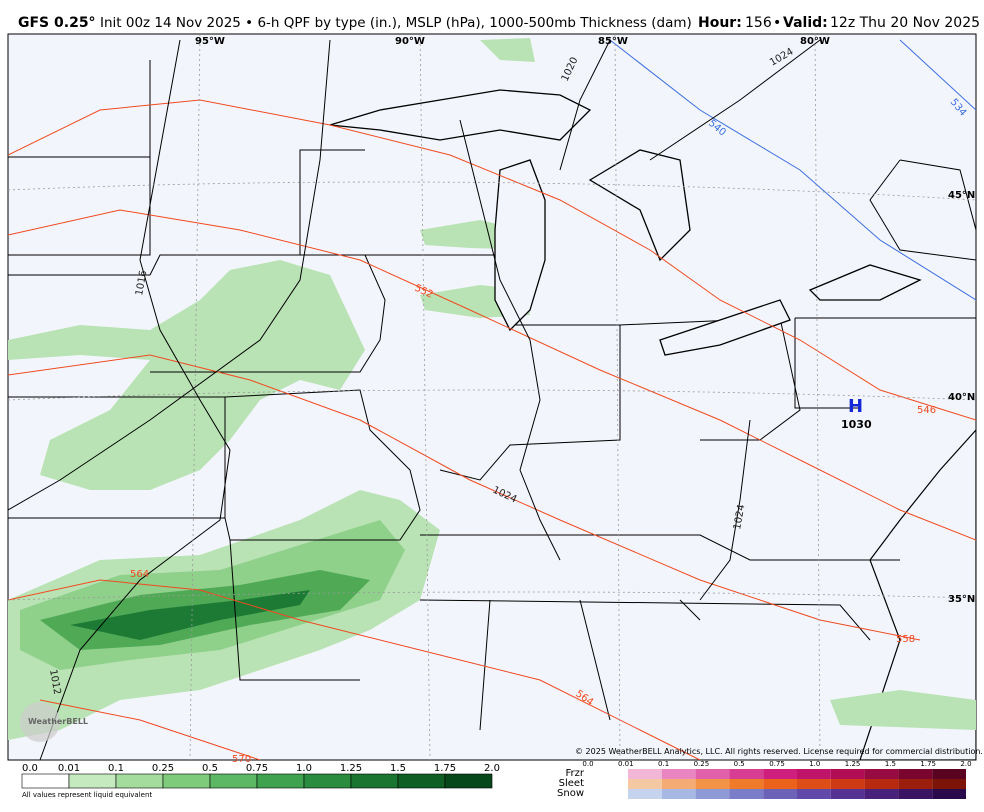 The width and height of the screenshot is (984, 812). What do you see at coordinates (304, 768) in the screenshot?
I see `qpf-label: 1.0` at bounding box center [304, 768].